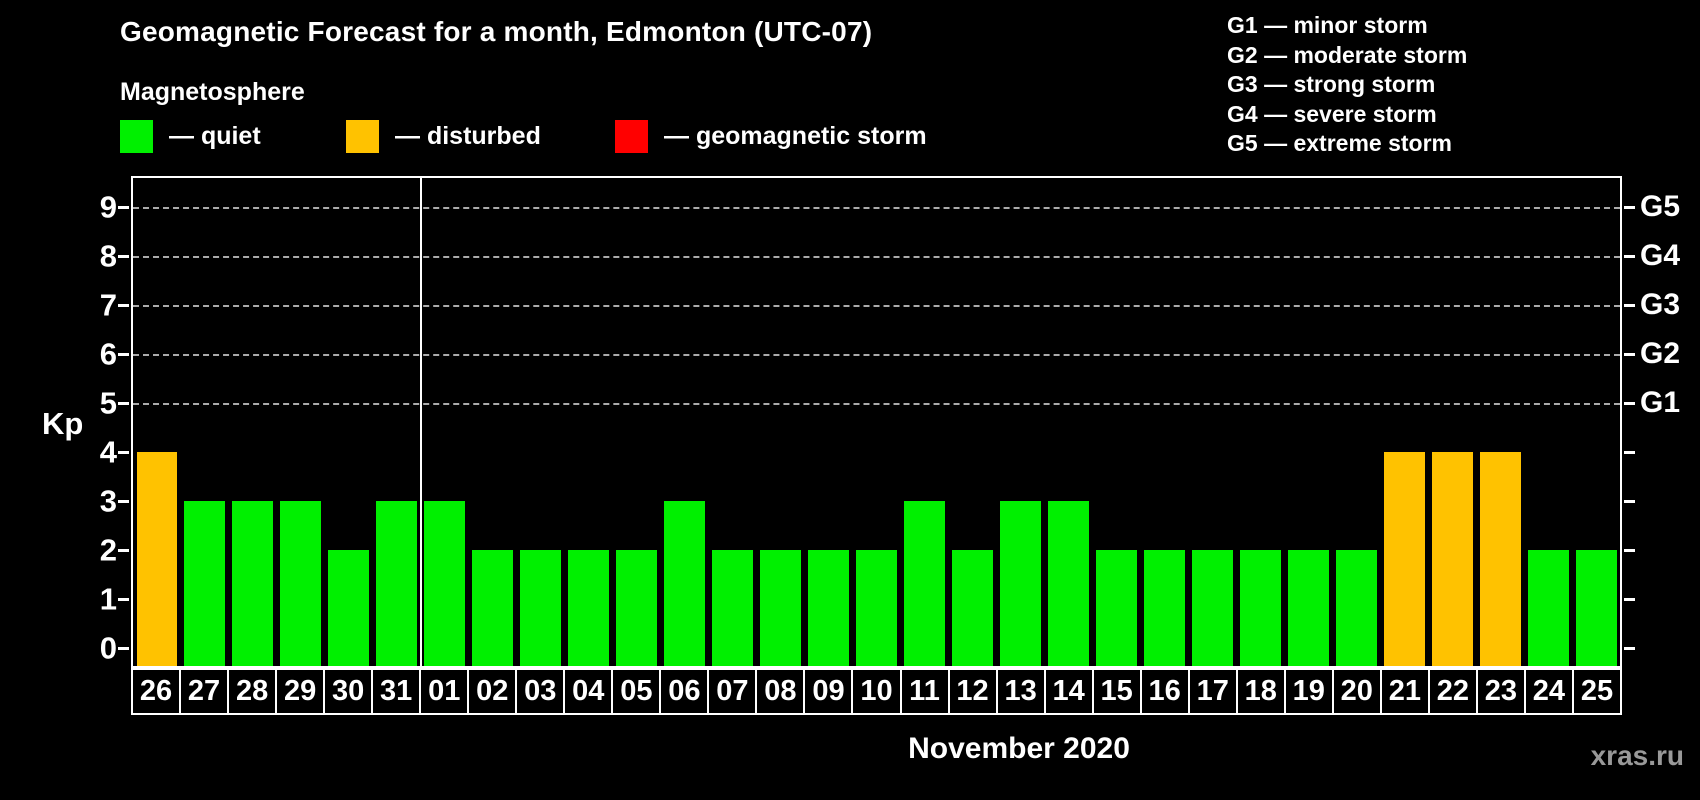 Image resolution: width=1700 pixels, height=800 pixels. What do you see at coordinates (123, 403) in the screenshot?
I see `left-tick-kp5` at bounding box center [123, 403].